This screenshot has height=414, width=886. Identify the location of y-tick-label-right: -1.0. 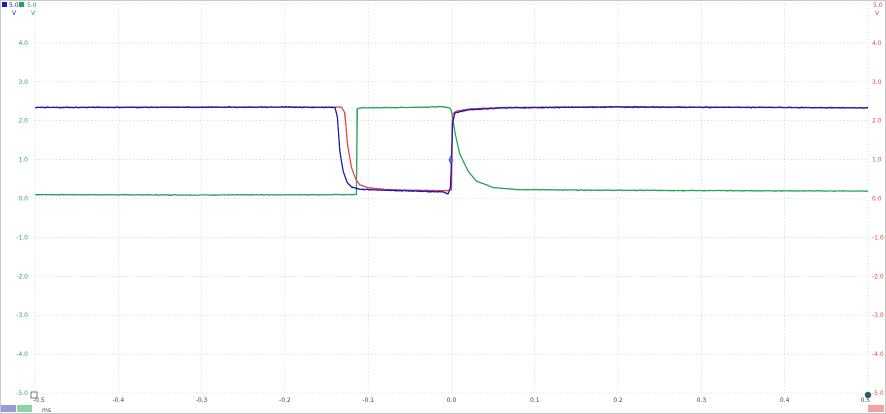
(878, 237).